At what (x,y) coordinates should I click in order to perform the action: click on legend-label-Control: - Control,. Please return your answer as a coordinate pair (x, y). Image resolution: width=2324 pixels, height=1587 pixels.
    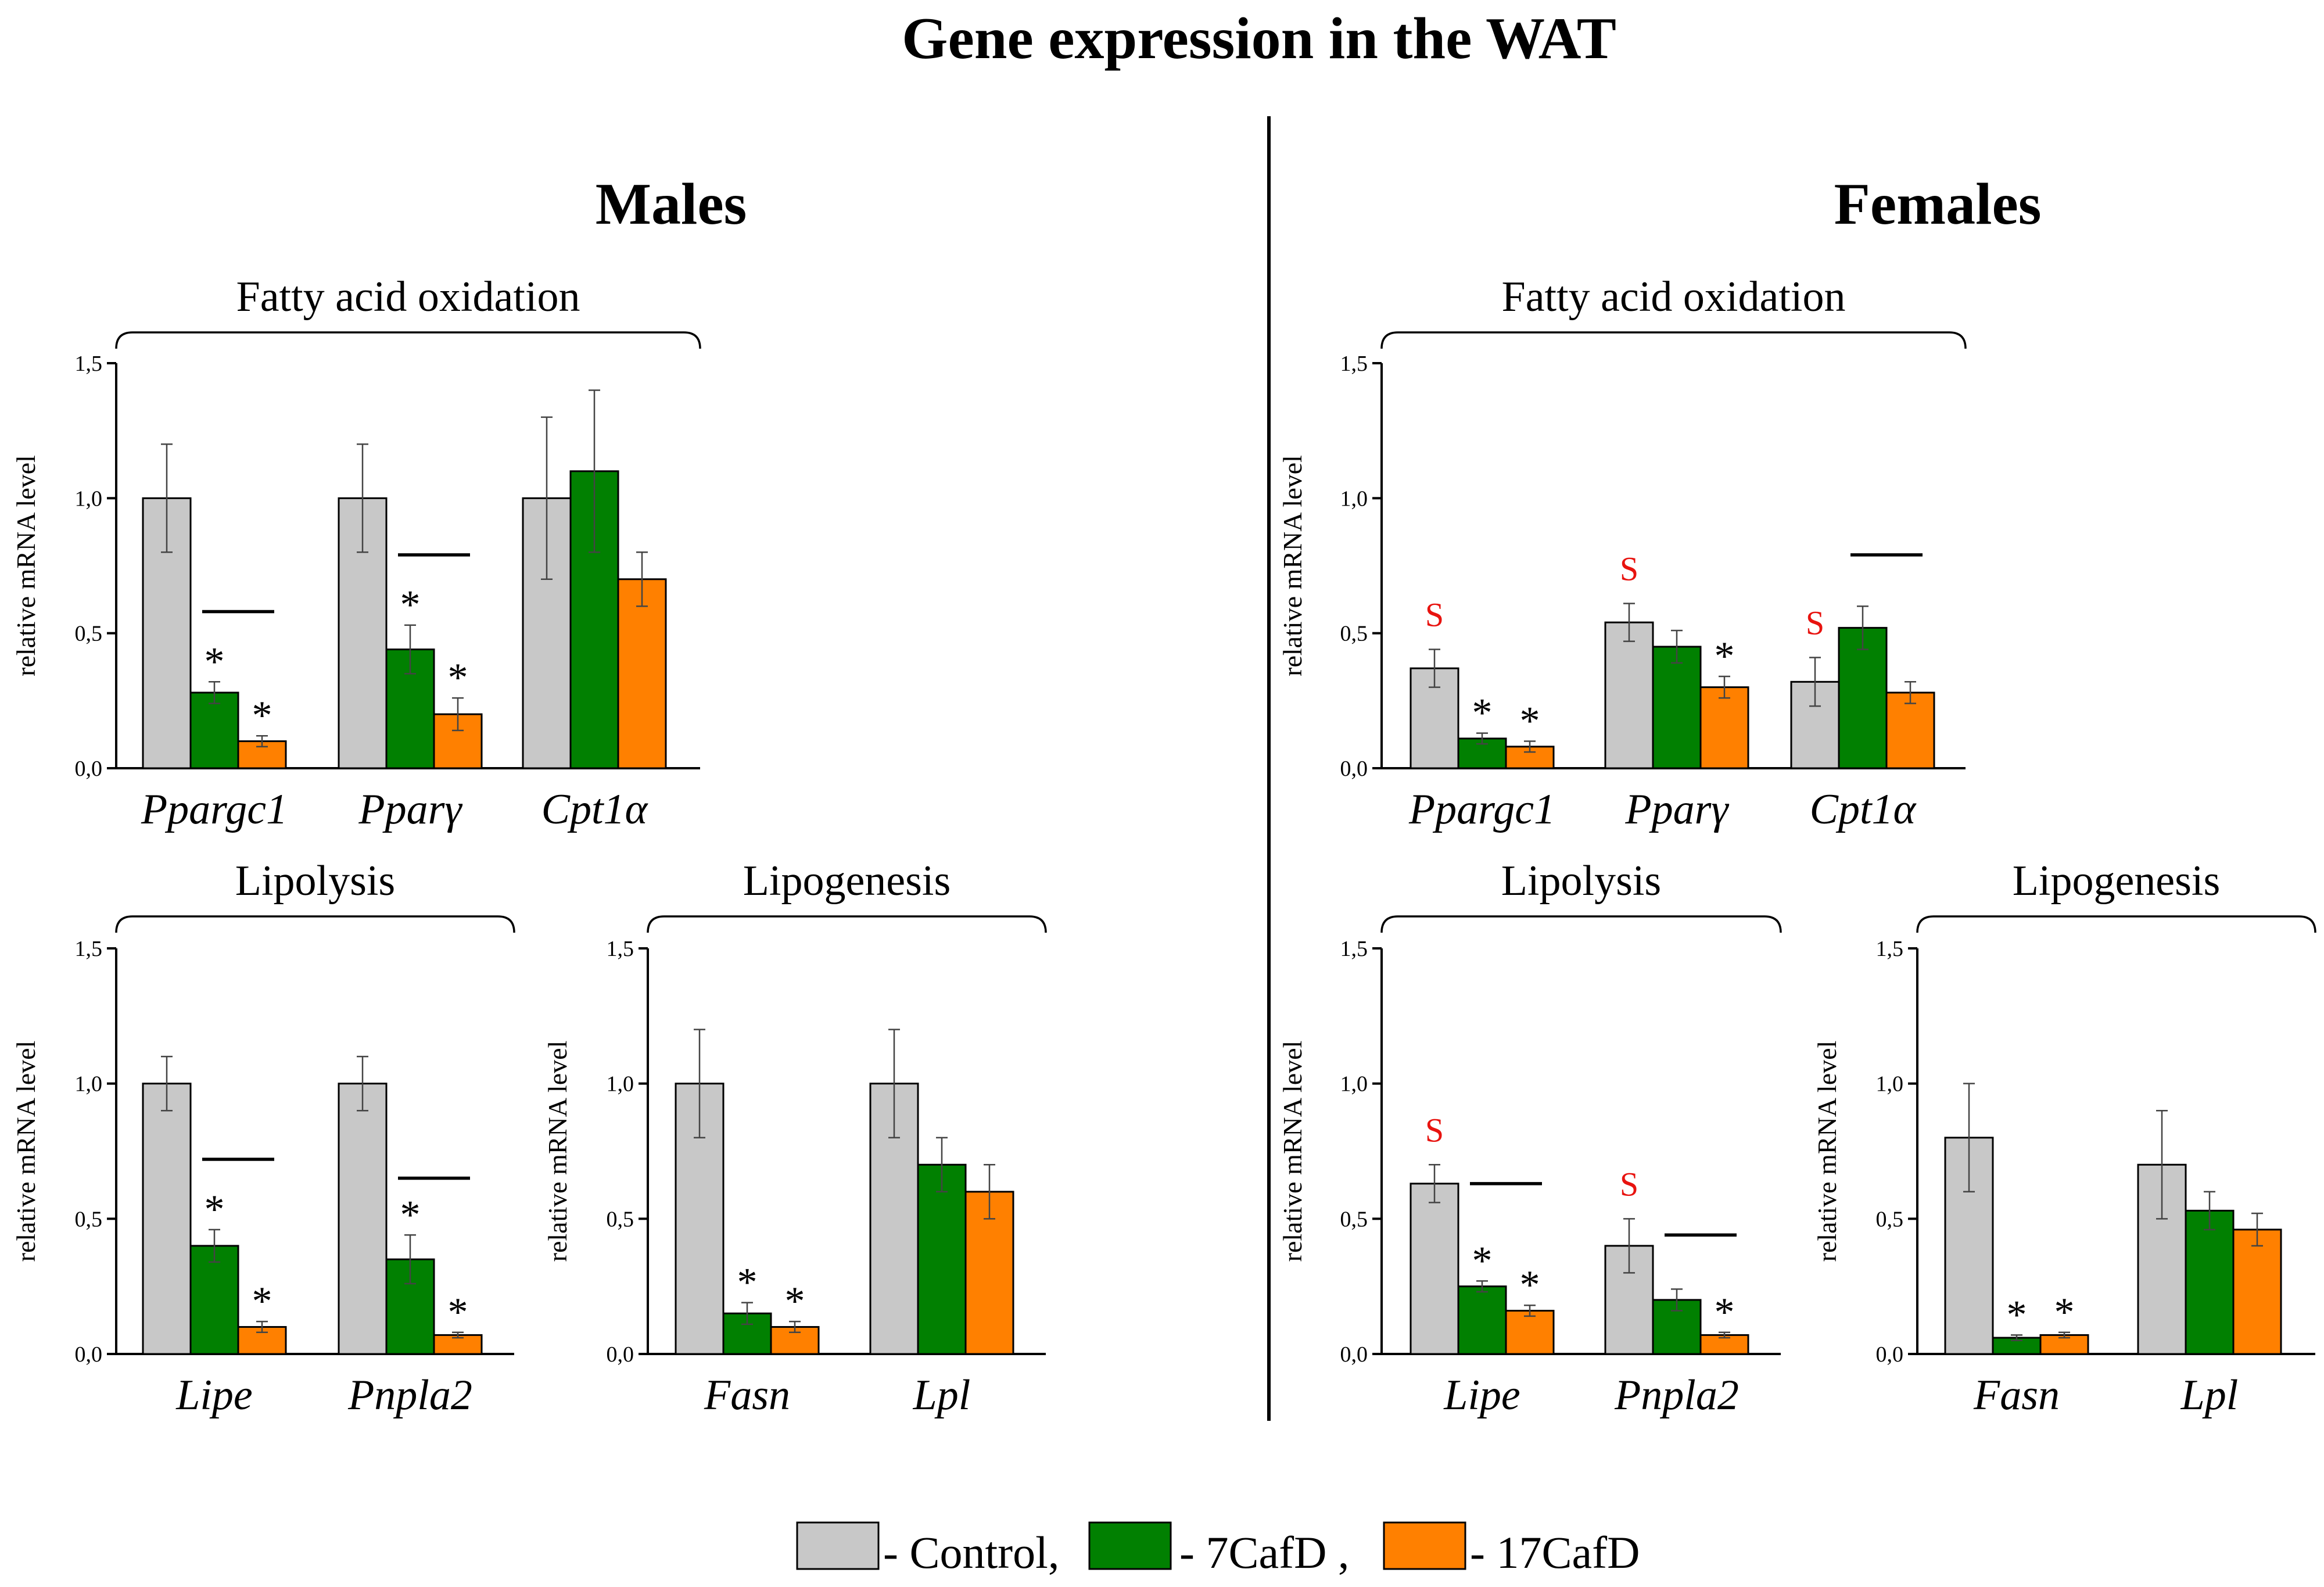
    Looking at the image, I should click on (971, 1552).